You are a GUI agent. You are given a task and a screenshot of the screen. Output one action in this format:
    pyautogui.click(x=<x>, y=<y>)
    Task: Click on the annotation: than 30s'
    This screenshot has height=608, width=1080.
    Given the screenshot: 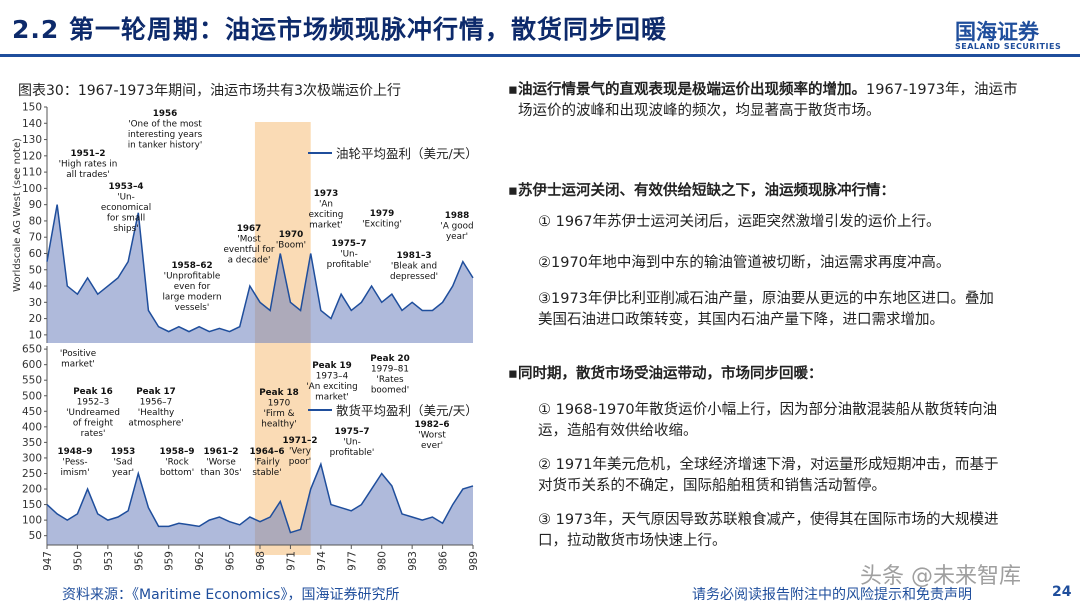 What is the action you would take?
    pyautogui.click(x=221, y=473)
    